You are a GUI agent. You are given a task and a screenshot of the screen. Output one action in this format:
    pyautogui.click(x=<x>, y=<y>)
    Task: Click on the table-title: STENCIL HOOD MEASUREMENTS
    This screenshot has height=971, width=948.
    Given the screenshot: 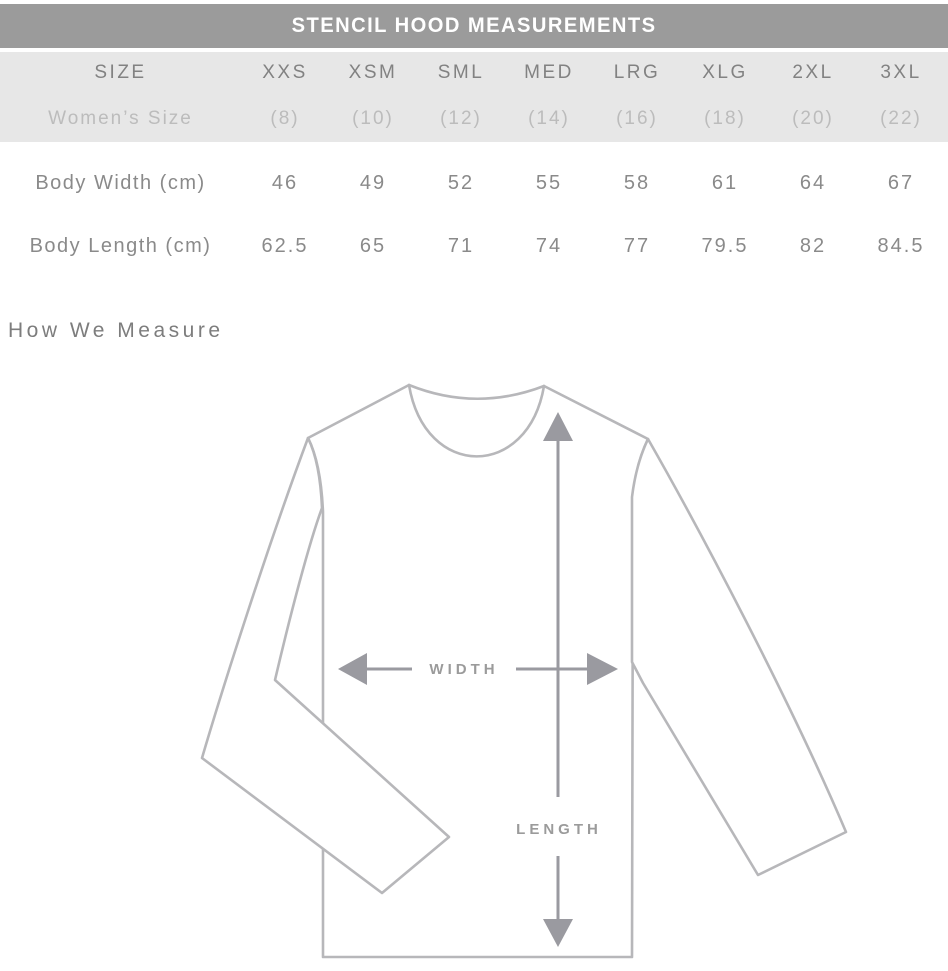 What is the action you would take?
    pyautogui.click(x=474, y=25)
    